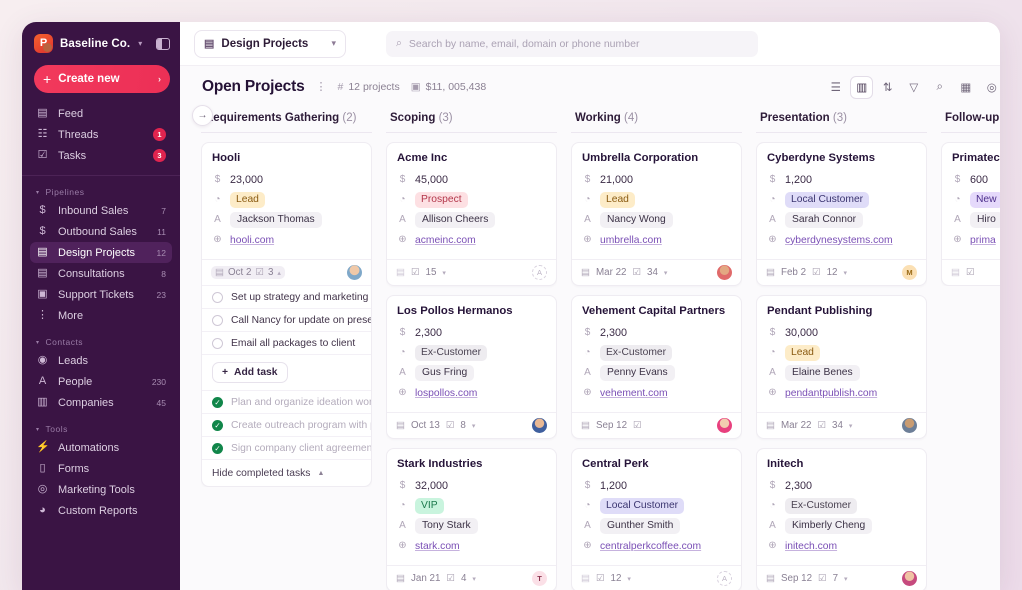 The width and height of the screenshot is (1022, 590). What do you see at coordinates (914, 88) in the screenshot?
I see `filter-icon: ▽` at bounding box center [914, 88].